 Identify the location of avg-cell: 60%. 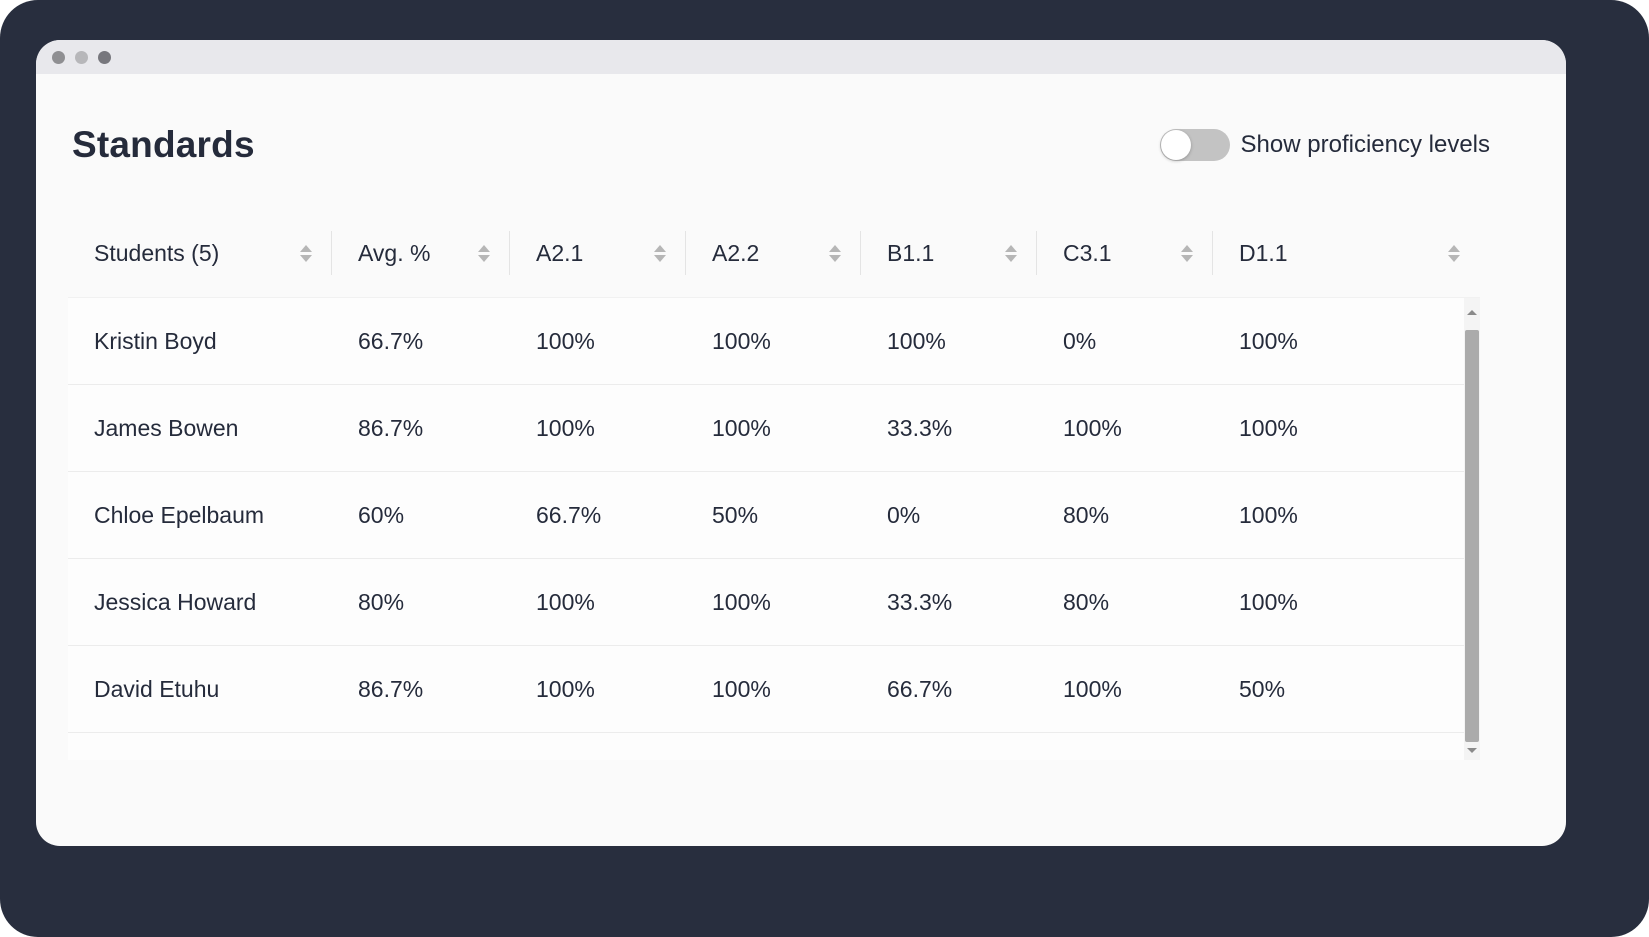
(381, 514).